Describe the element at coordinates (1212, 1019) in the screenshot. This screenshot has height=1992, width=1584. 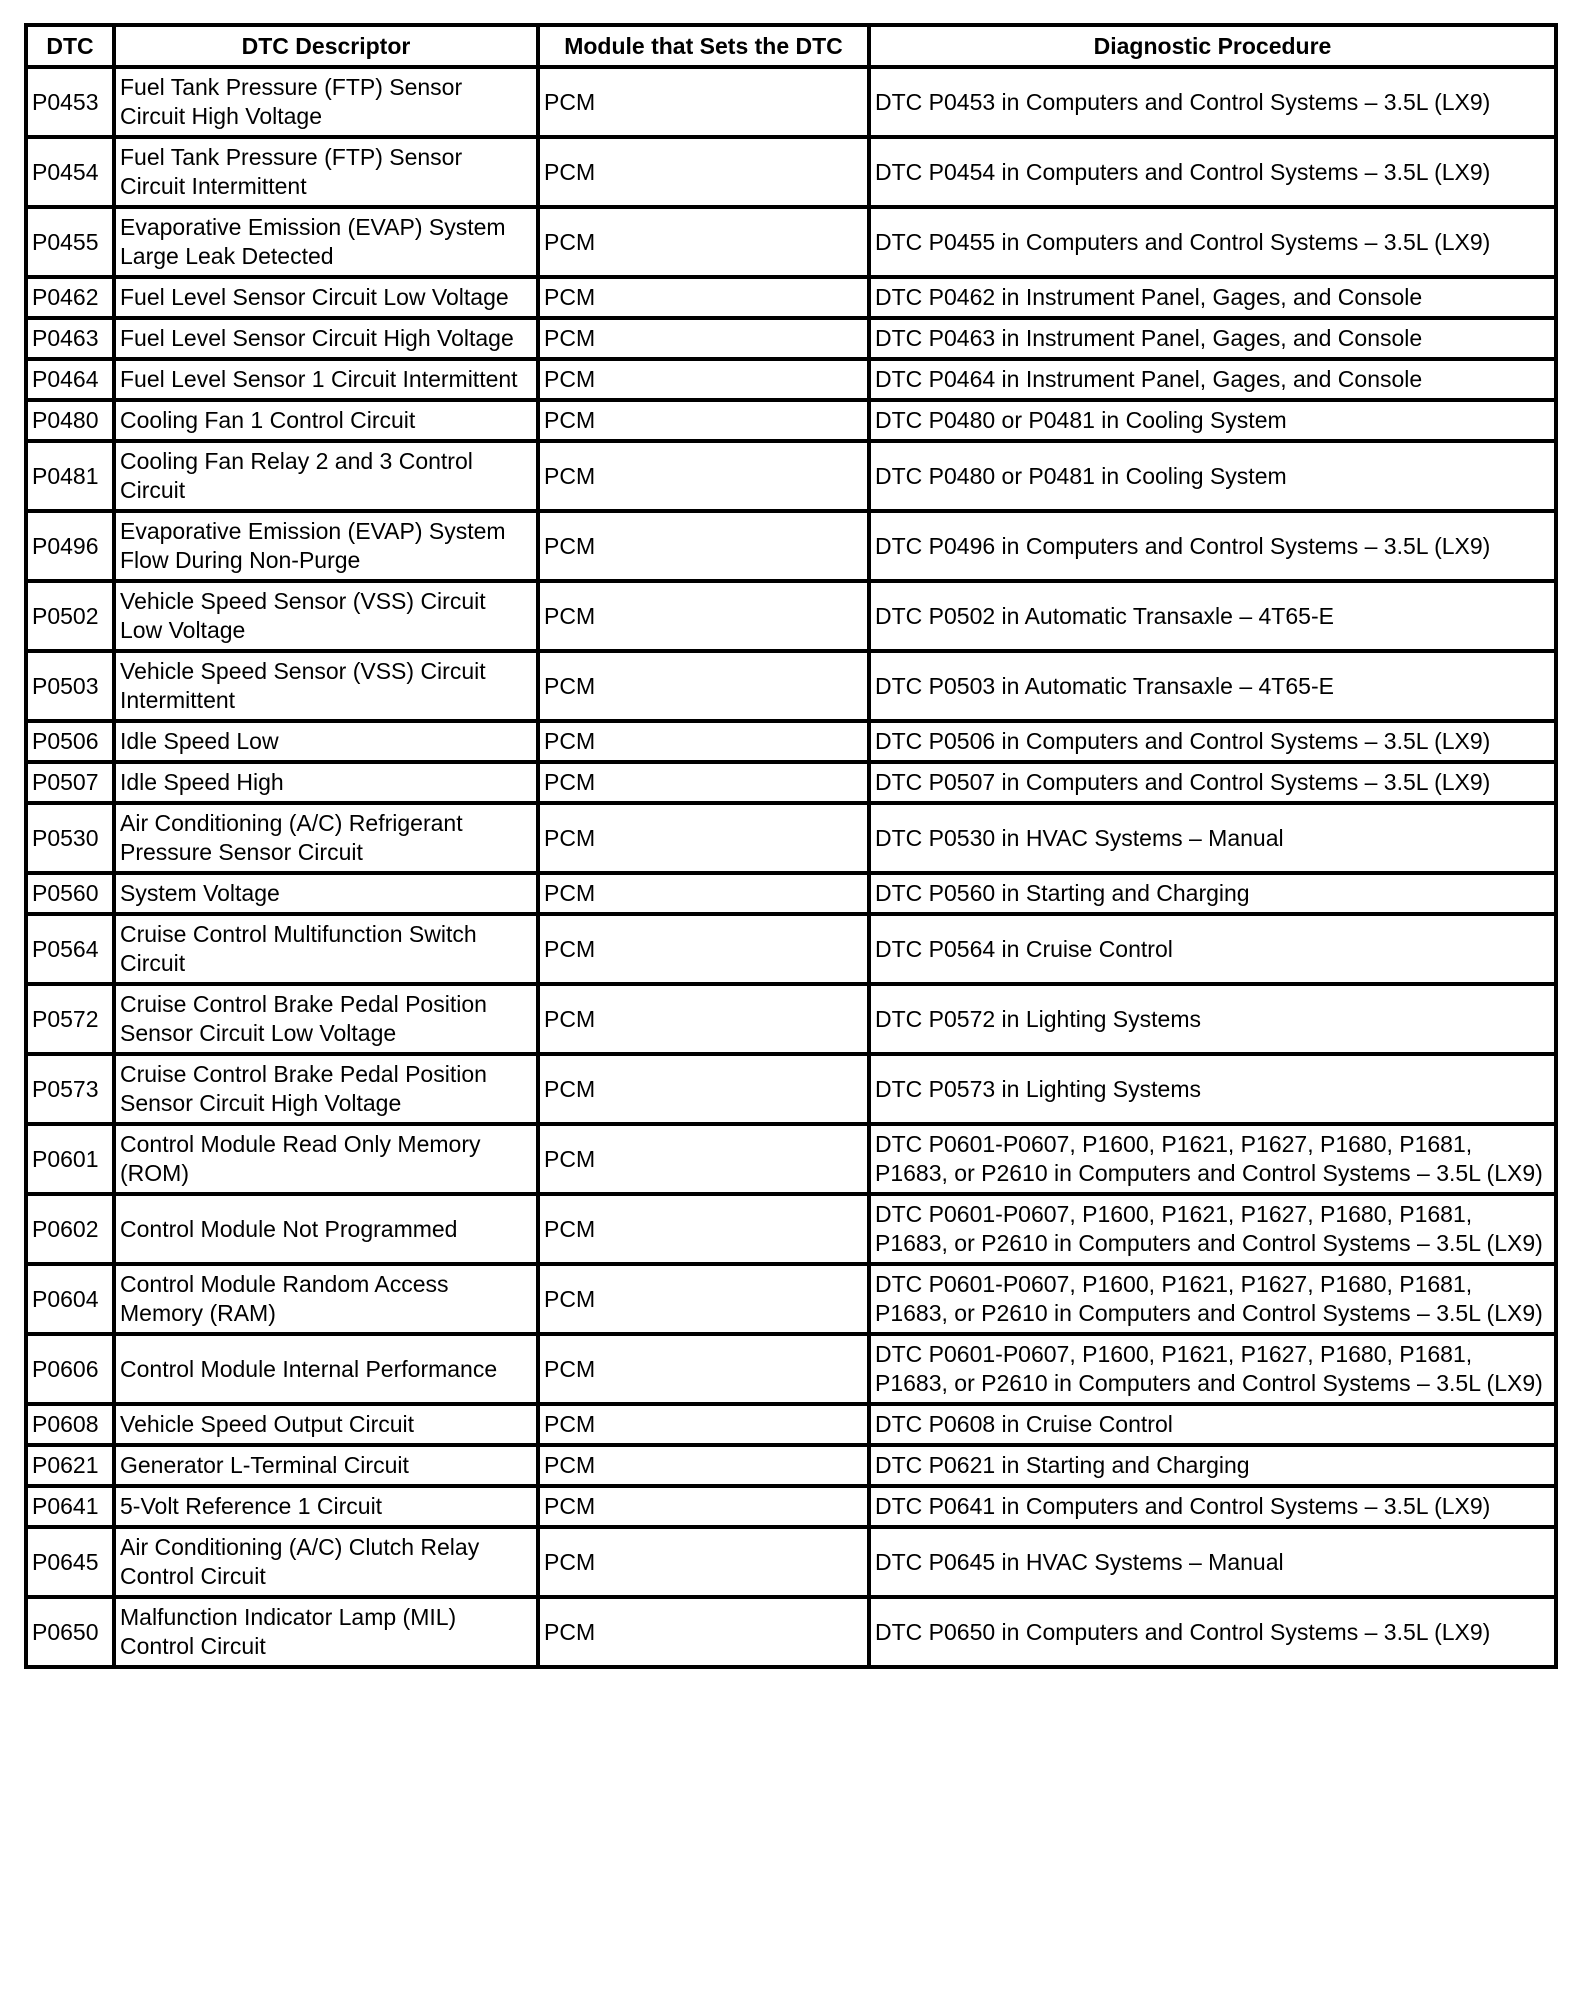
I see `procedure-cell: DTC P0572 in Lighting Systems` at that location.